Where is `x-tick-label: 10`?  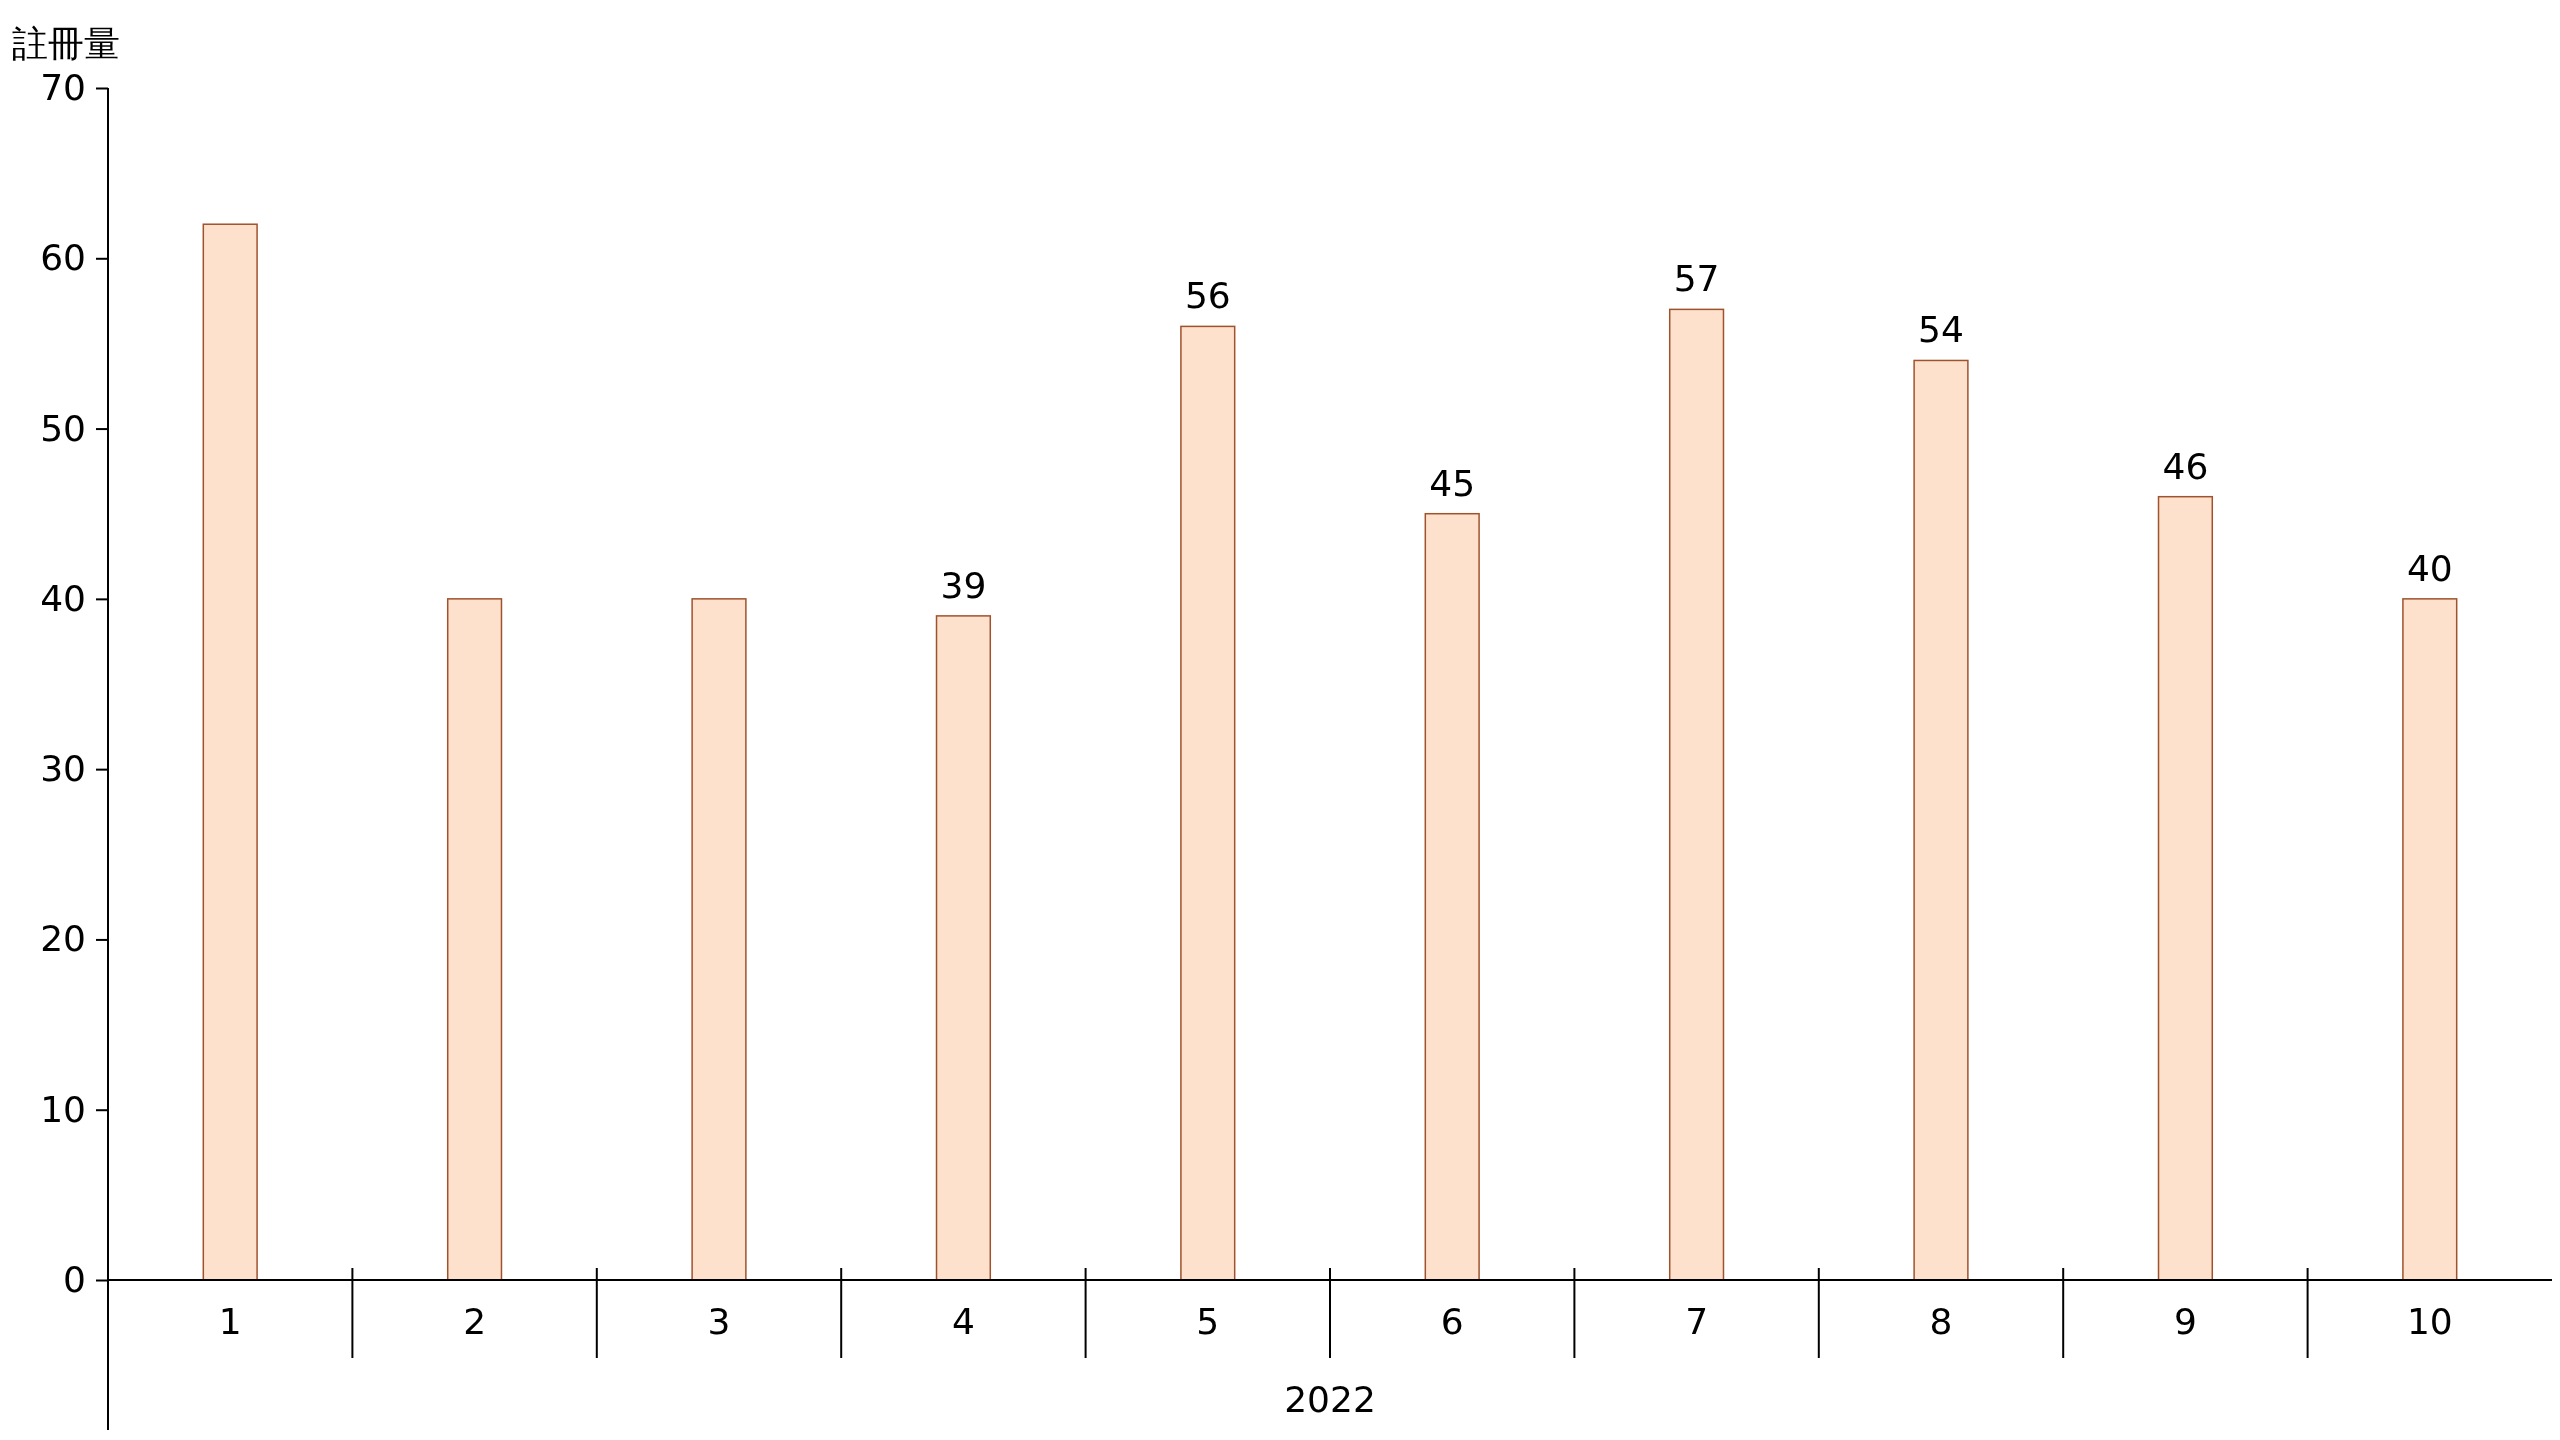
x-tick-label: 10 is located at coordinates (2429, 1321).